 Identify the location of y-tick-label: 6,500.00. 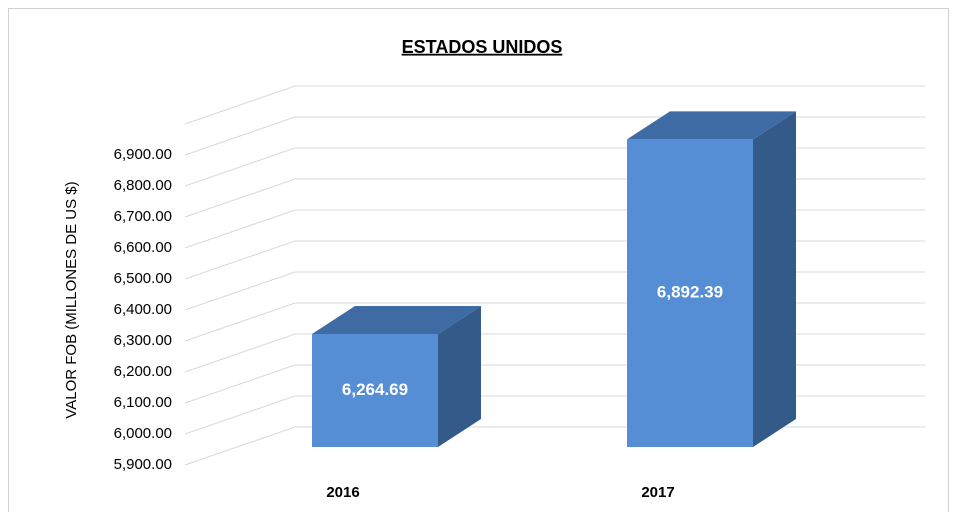
(143, 278).